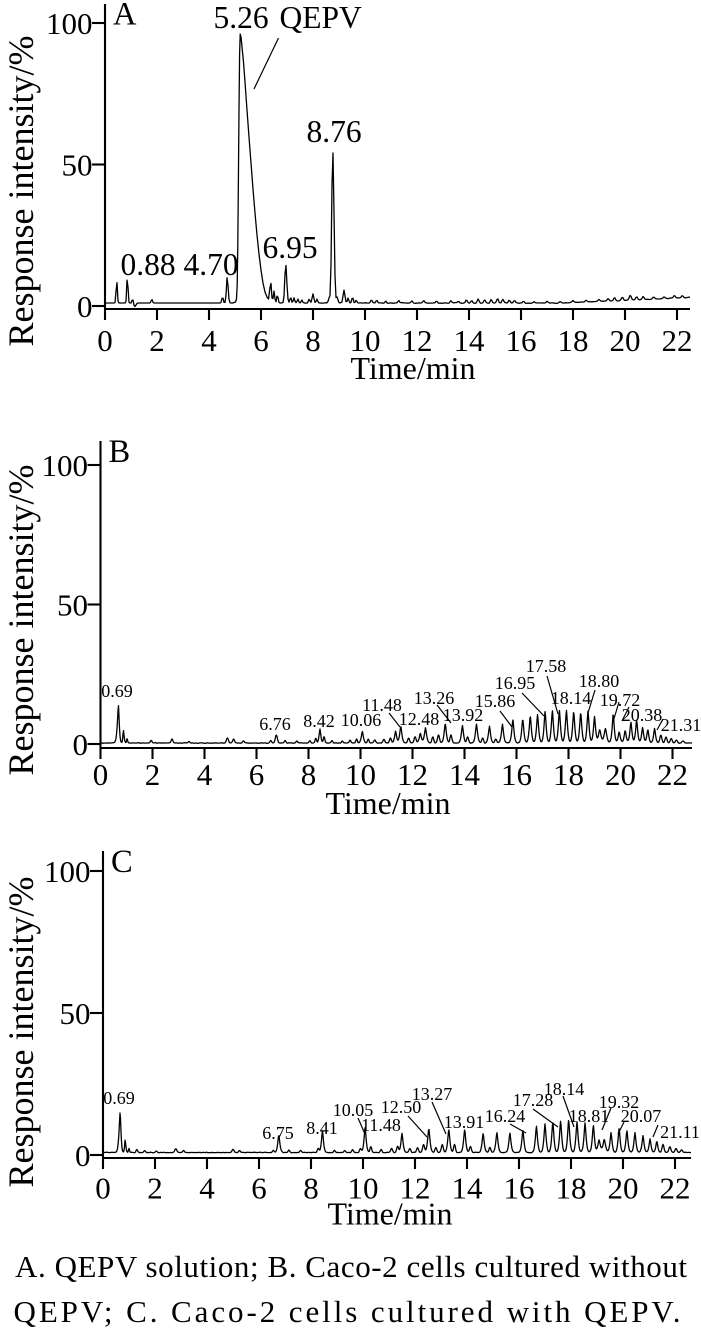 The width and height of the screenshot is (701, 1336). Describe the element at coordinates (353, 1110) in the screenshot. I see `svg-text: 10.05` at that location.